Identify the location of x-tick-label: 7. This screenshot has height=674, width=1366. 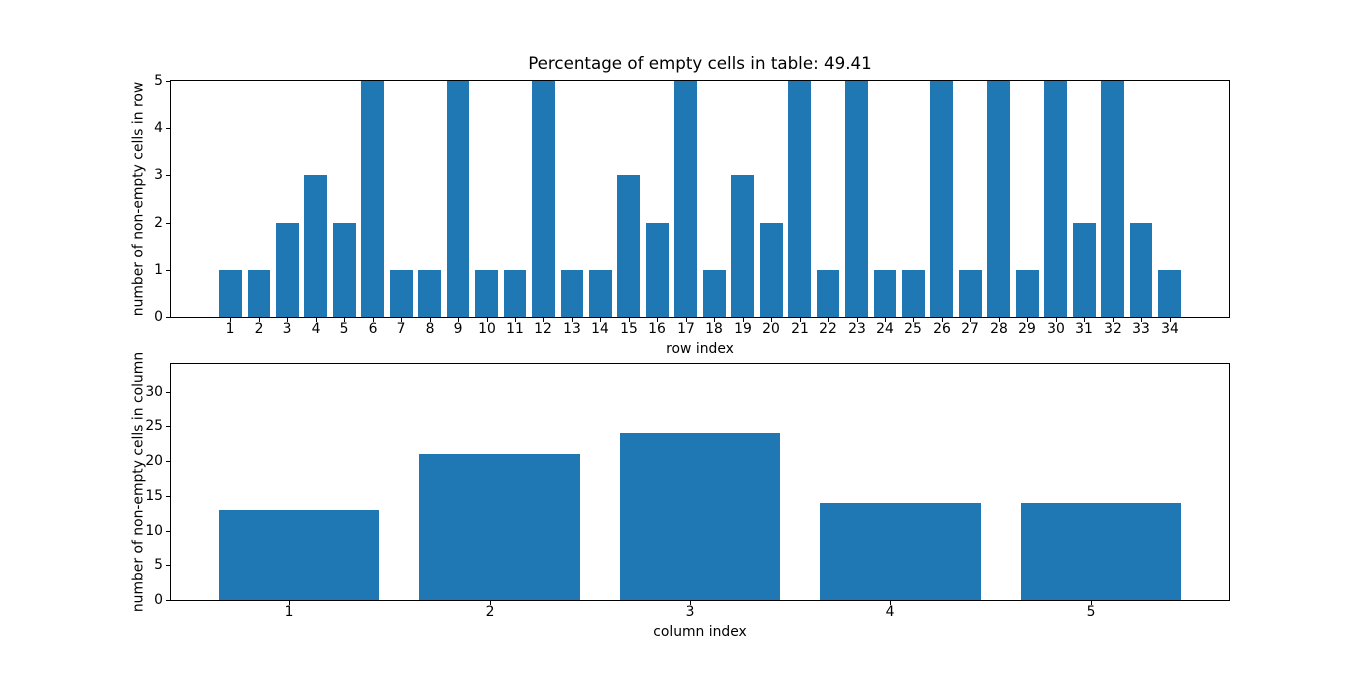
(401, 329).